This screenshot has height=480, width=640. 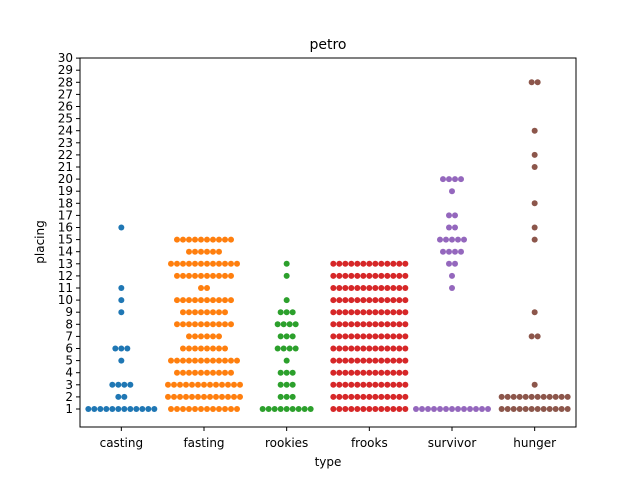 I want to click on y-tick-label: 27, so click(x=65, y=94).